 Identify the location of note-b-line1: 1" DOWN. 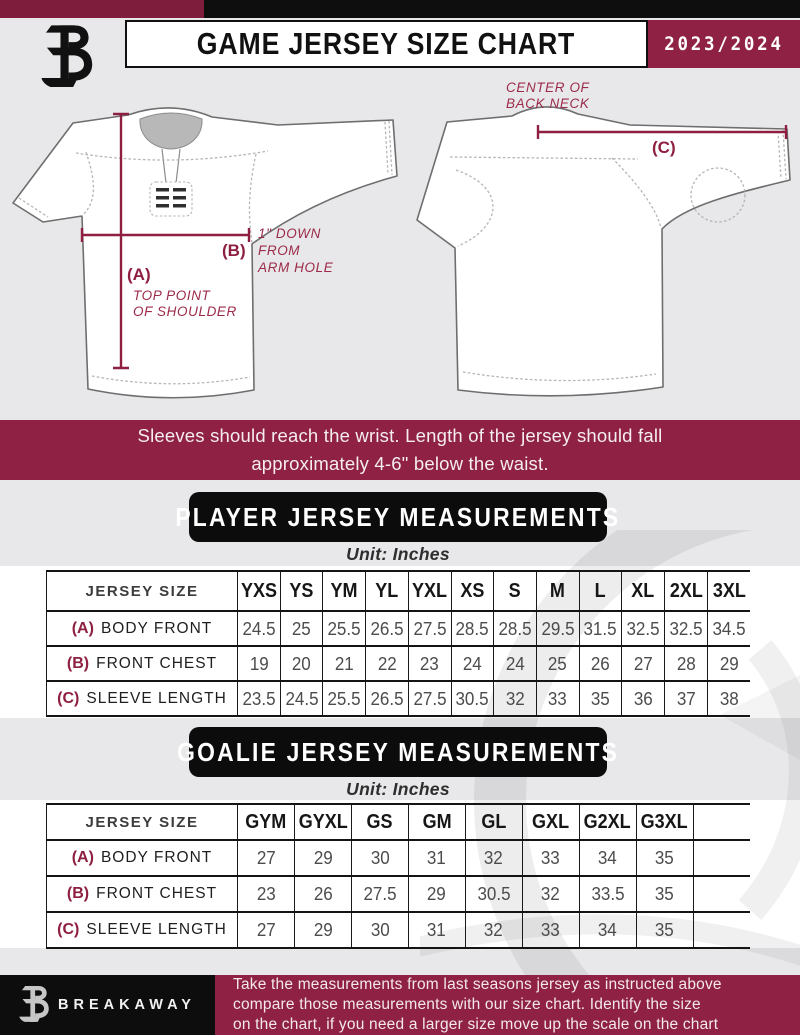
(289, 233).